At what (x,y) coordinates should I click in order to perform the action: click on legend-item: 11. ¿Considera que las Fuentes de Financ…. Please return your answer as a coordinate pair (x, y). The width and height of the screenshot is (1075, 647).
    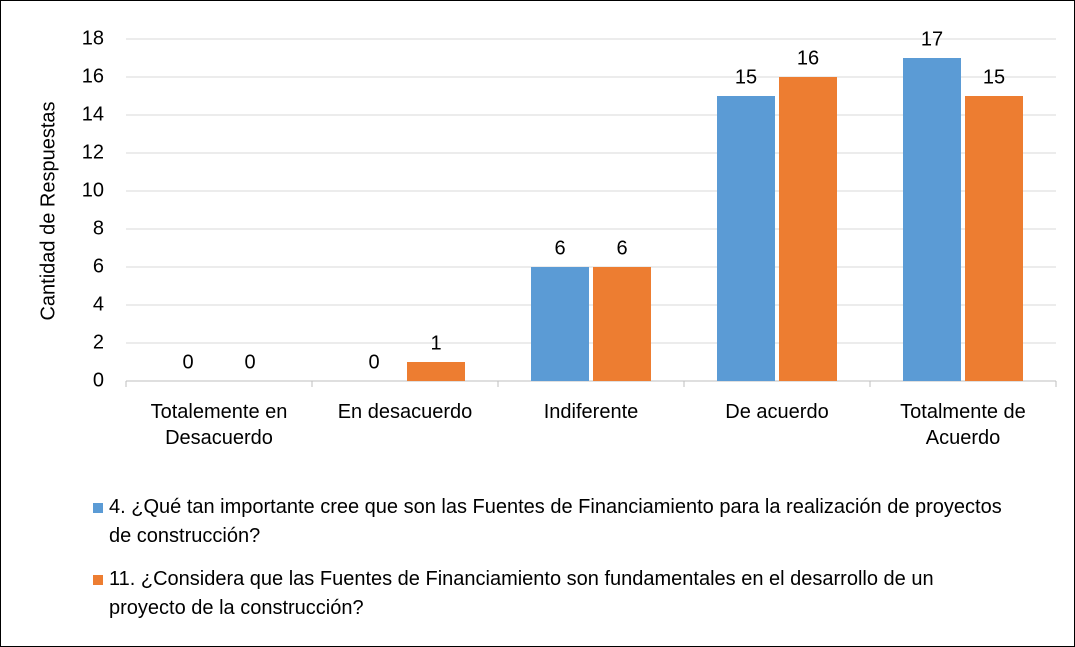
    Looking at the image, I should click on (569, 594).